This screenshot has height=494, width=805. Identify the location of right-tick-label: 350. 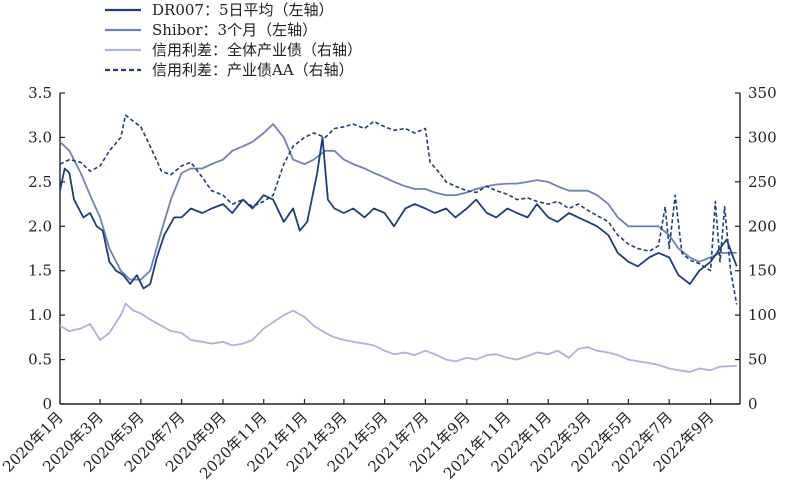
(762, 93).